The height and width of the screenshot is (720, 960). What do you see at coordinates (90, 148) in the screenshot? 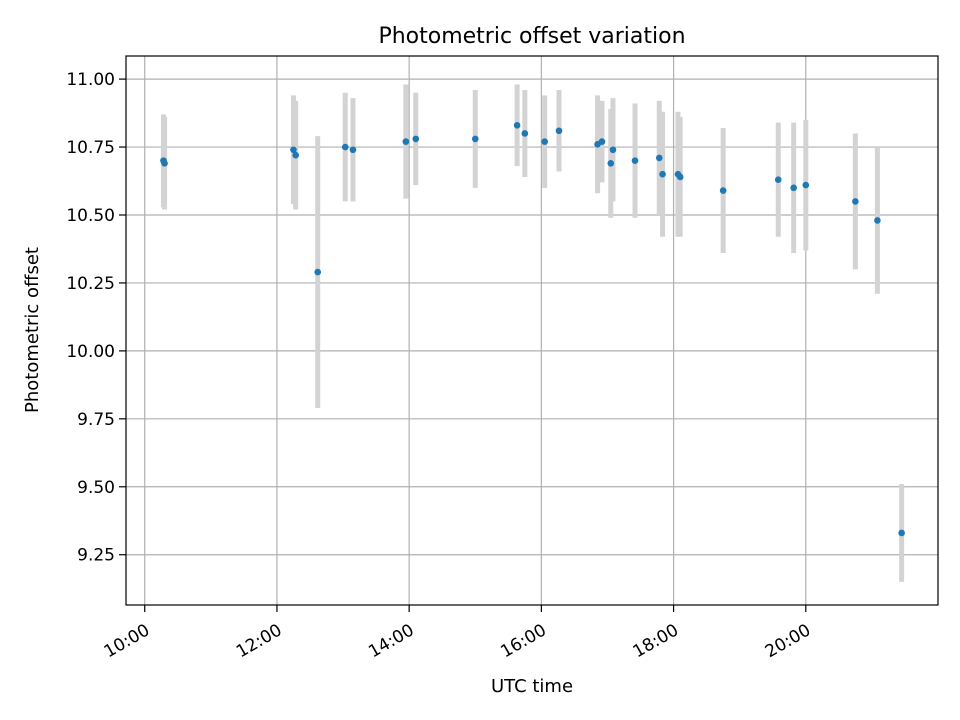
I see `y-tick-label: 10.75` at bounding box center [90, 148].